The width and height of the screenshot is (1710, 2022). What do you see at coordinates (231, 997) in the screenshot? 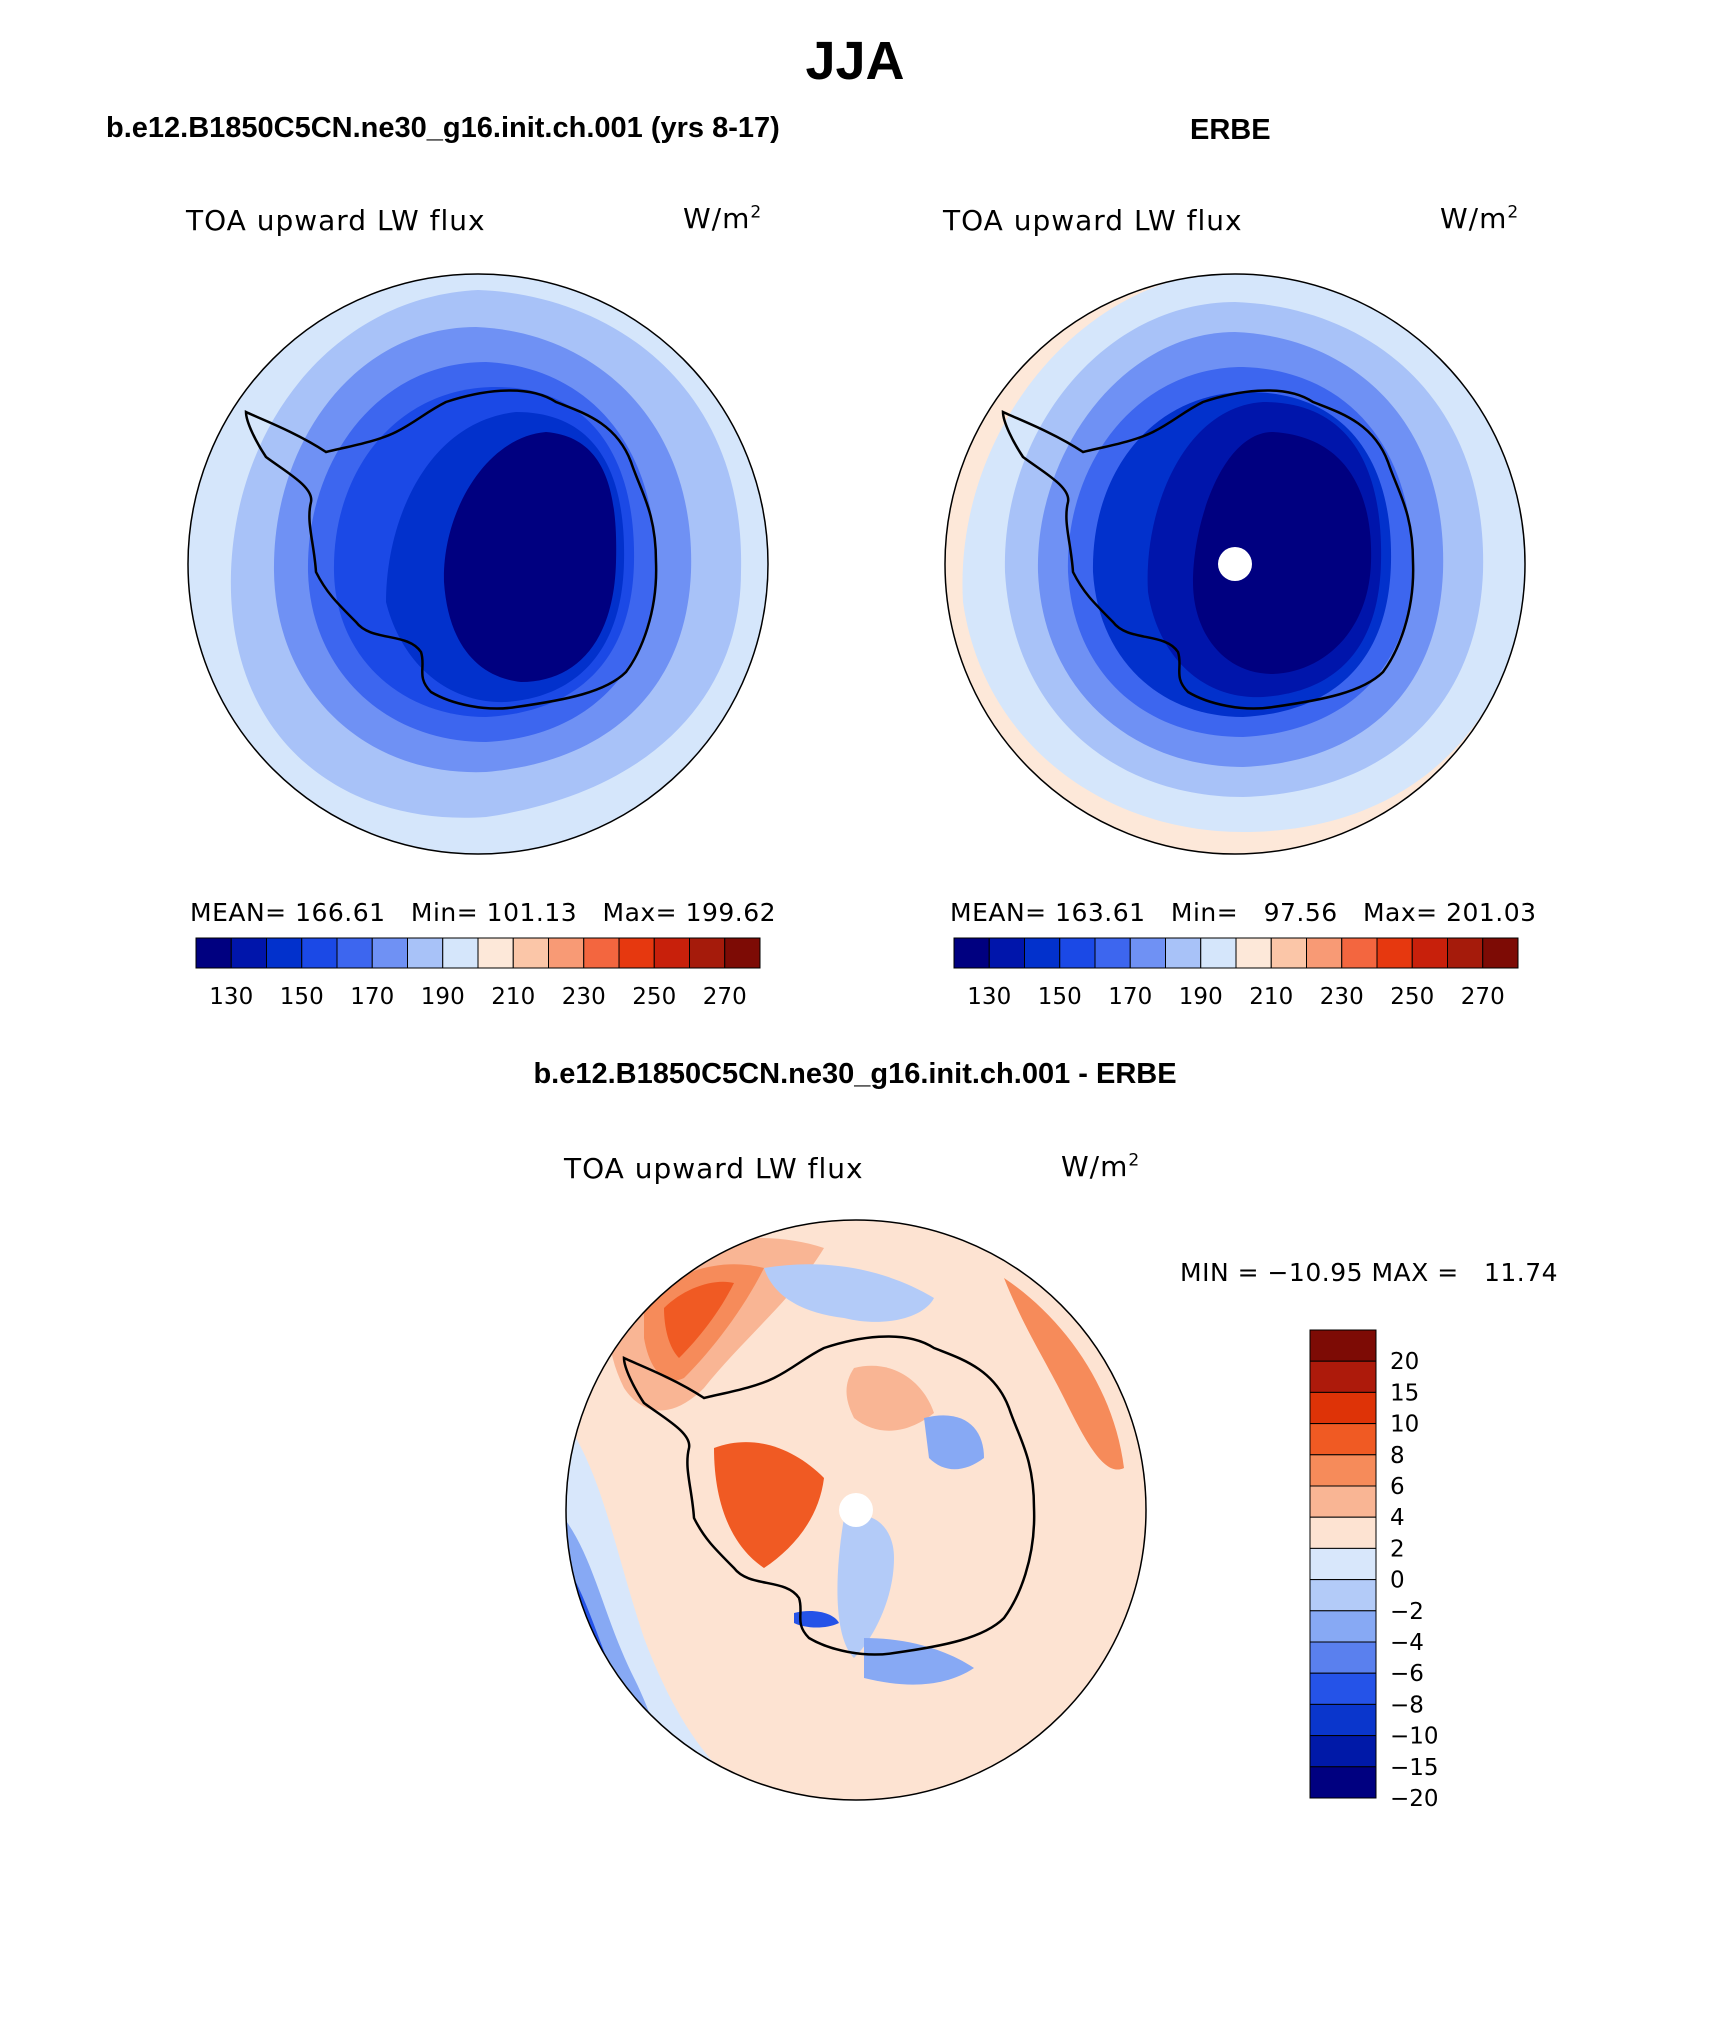
I see `colorbar-model-tick-label: 130` at bounding box center [231, 997].